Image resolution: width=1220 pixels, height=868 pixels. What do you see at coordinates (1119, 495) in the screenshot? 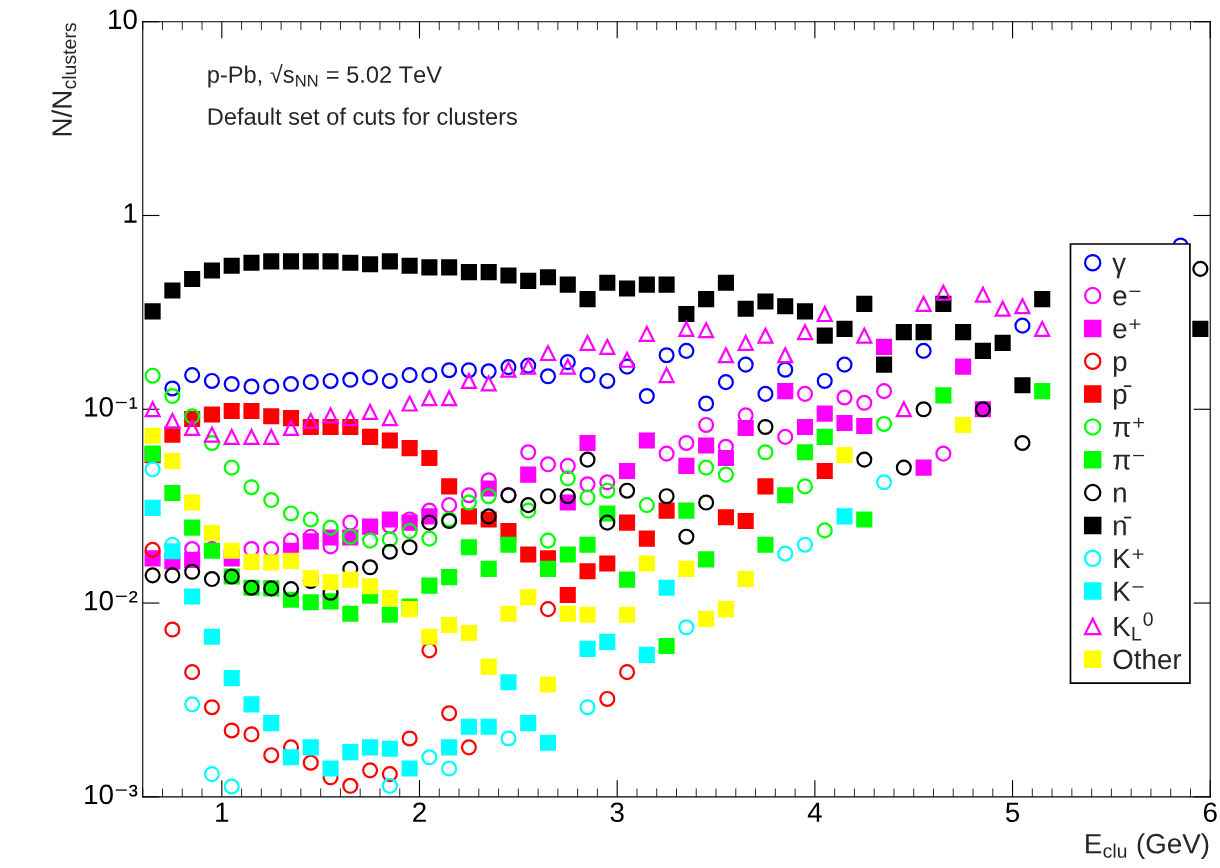
I see `legend-label: n` at bounding box center [1119, 495].